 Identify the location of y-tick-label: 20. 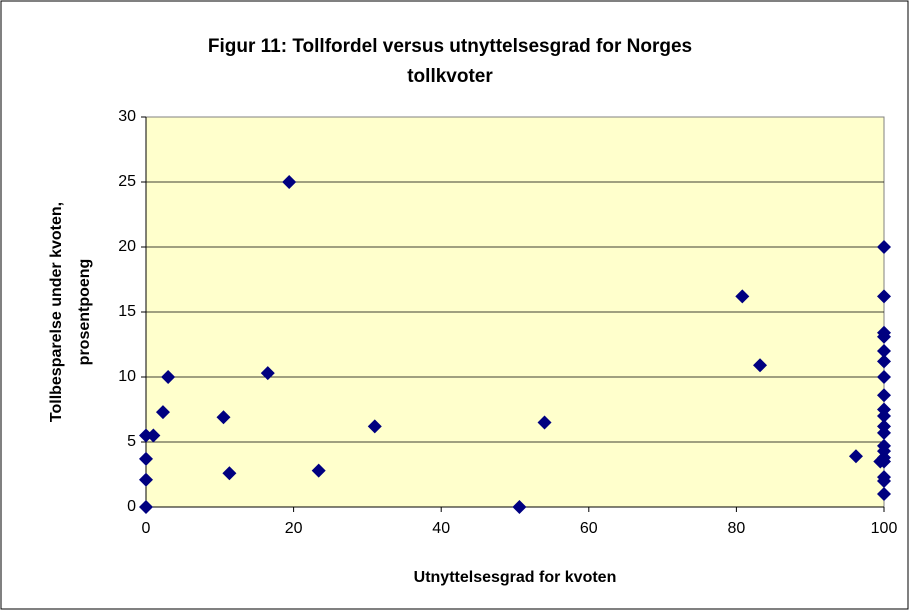
(127, 246).